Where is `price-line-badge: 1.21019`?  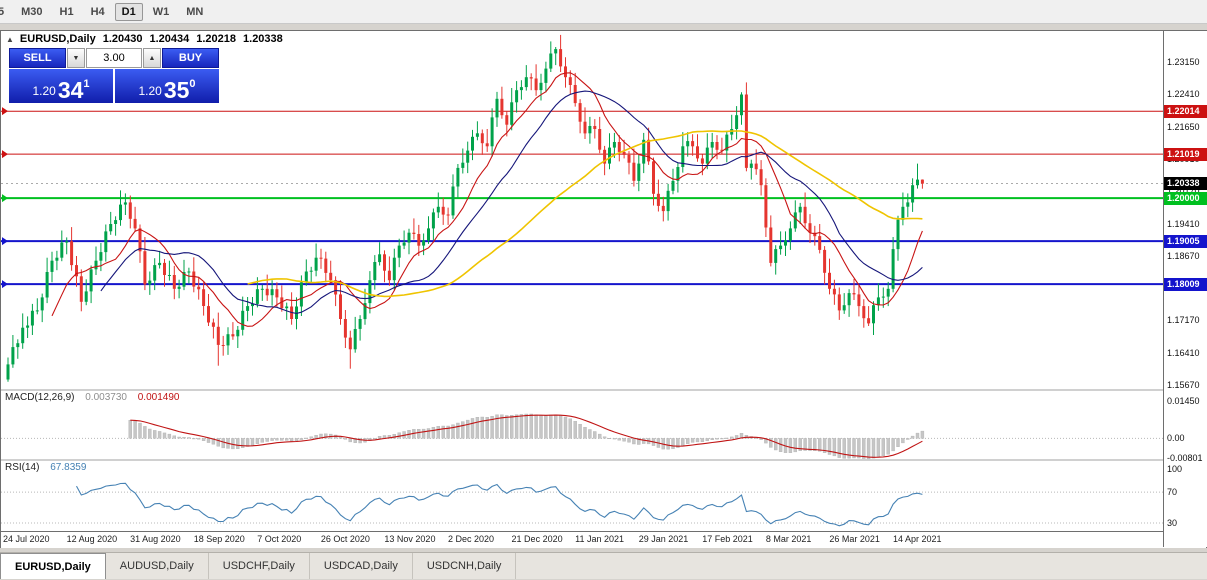 price-line-badge: 1.21019 is located at coordinates (1185, 154).